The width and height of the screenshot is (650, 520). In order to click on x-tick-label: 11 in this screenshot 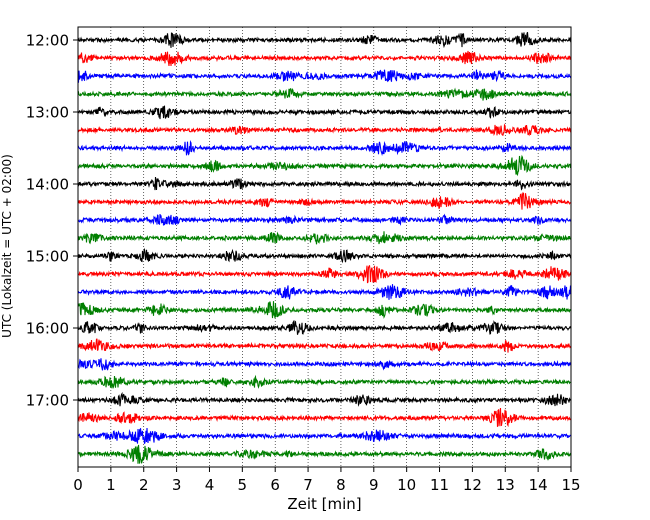, I will do `click(439, 485)`.